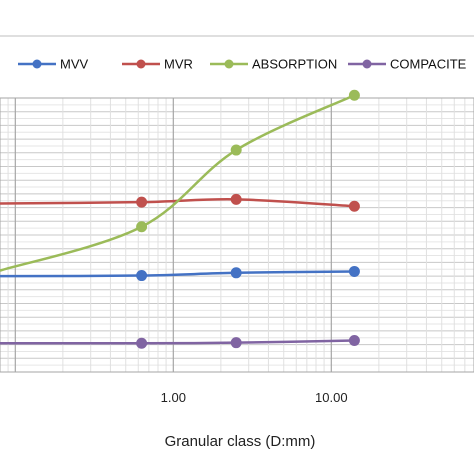  I want to click on x-tick-label: 10.00, so click(331, 397).